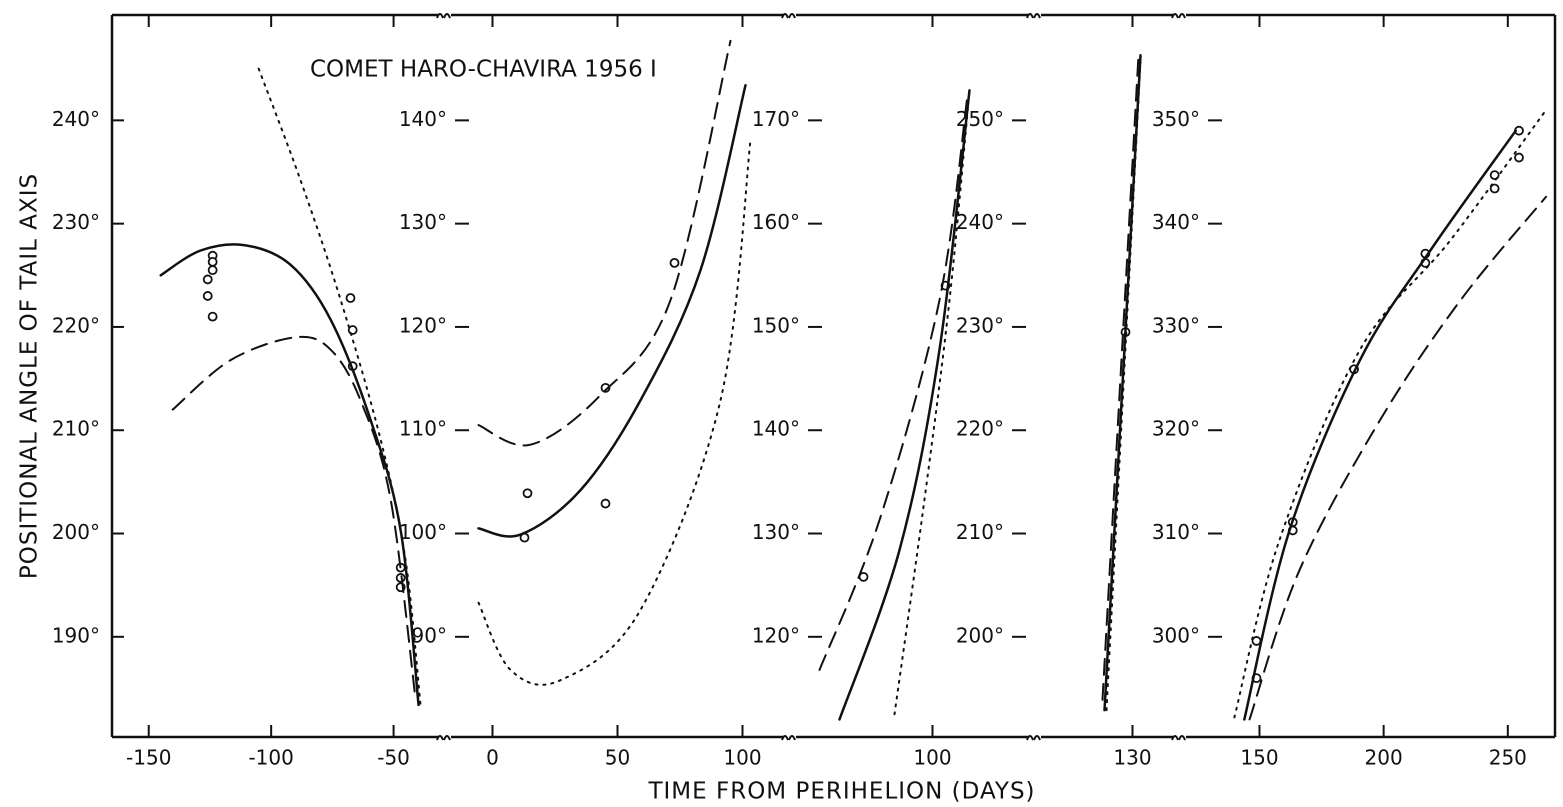  I want to click on y-axis-label: POSITIONAL ANGLE OF TAIL AXIS, so click(30, 376).